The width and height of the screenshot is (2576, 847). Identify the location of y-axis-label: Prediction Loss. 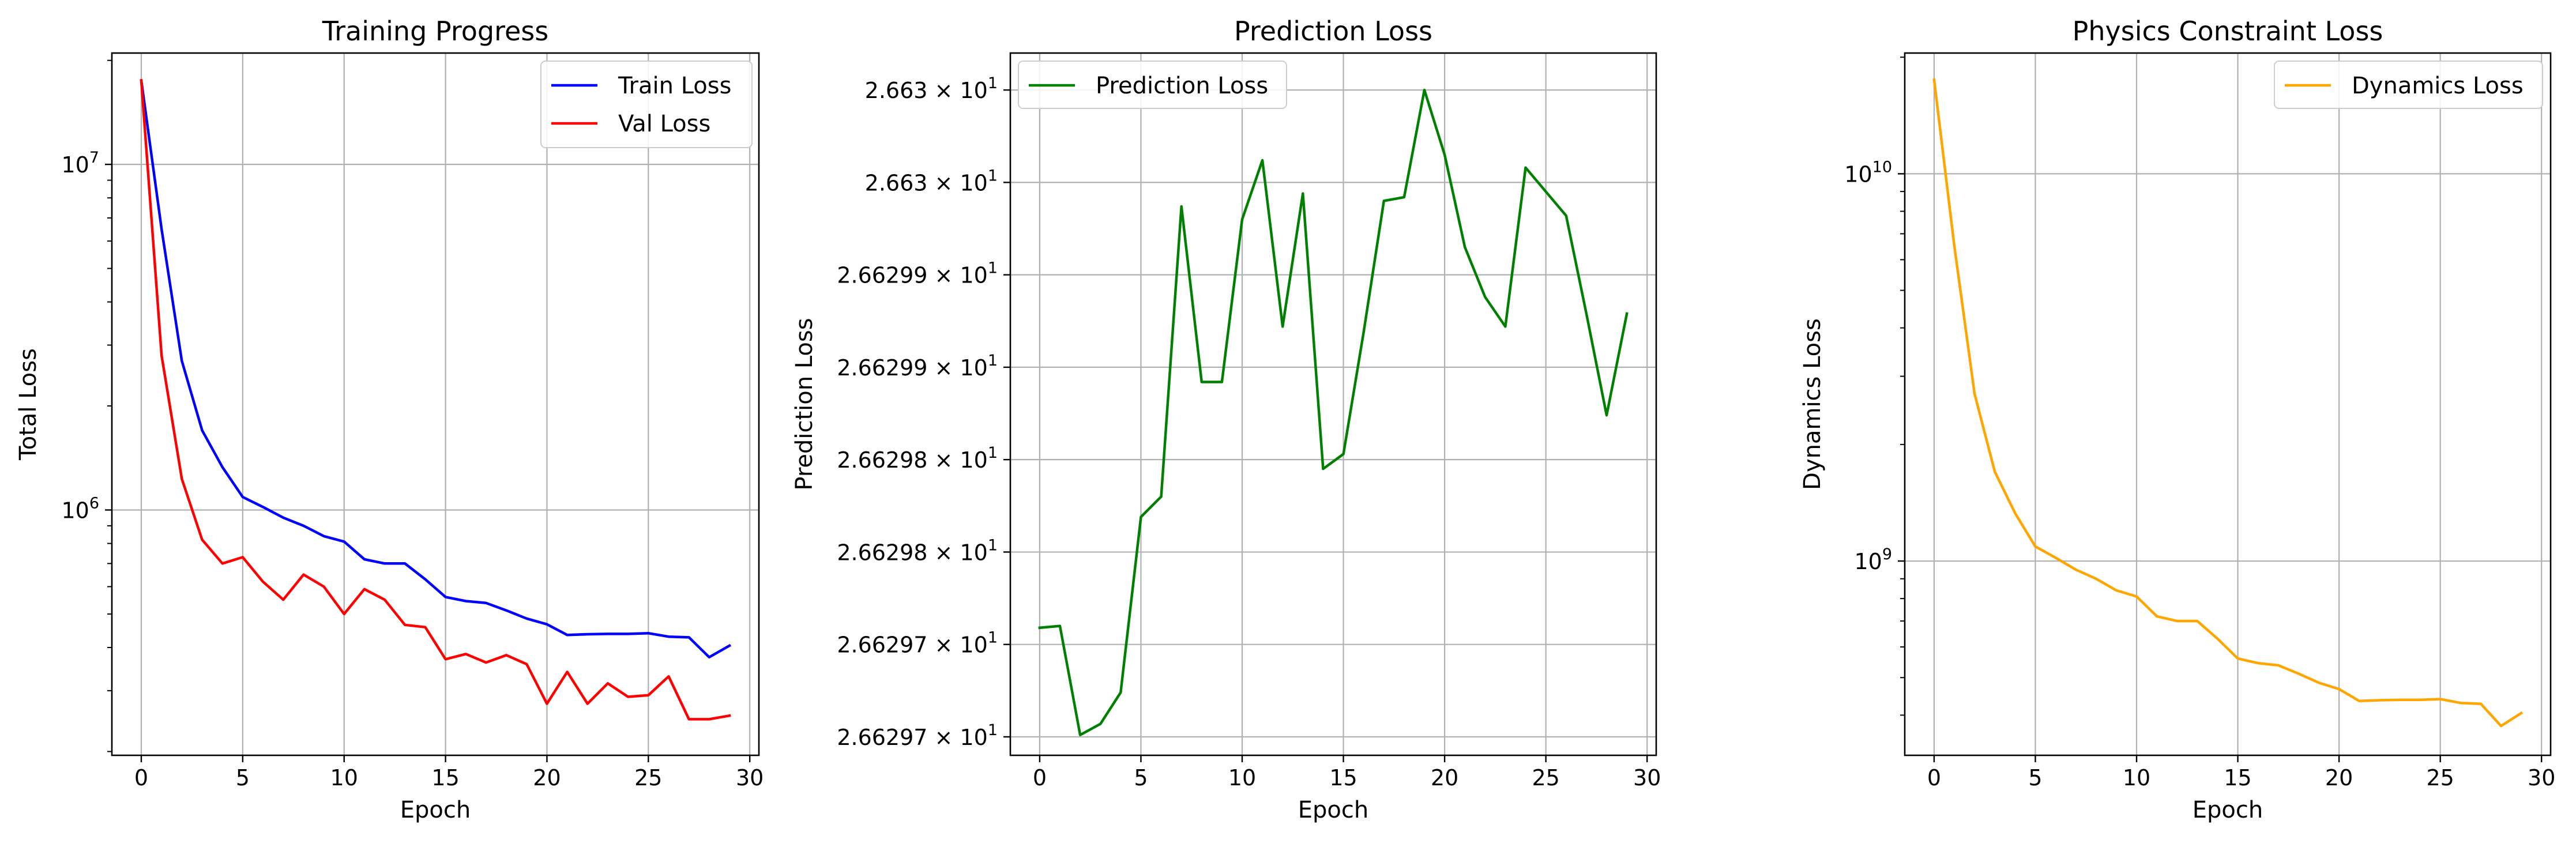
(804, 404).